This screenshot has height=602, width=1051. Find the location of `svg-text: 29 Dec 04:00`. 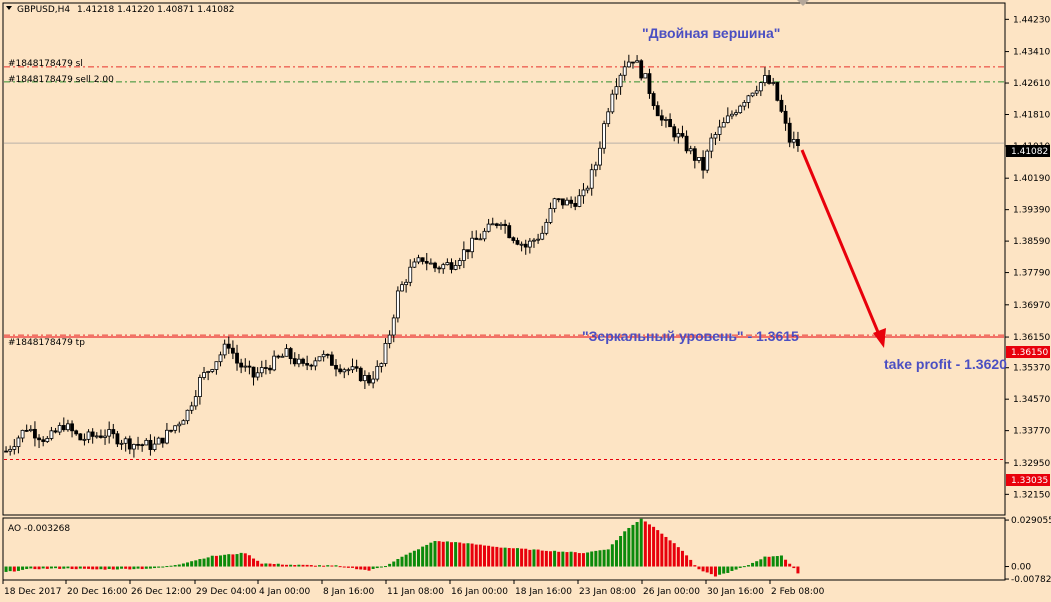

svg-text: 29 Dec 04:00 is located at coordinates (226, 592).